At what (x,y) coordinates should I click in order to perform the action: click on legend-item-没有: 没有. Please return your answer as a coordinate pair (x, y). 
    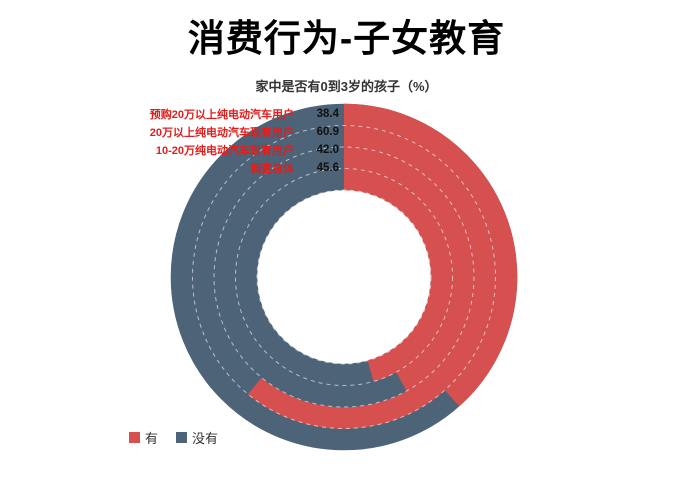
    Looking at the image, I should click on (197, 437).